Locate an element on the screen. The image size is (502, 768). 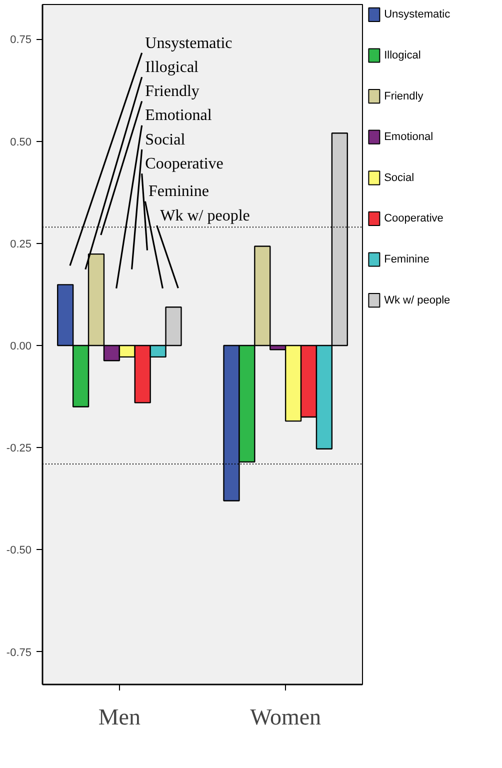
text: Friendly is located at coordinates (172, 91).